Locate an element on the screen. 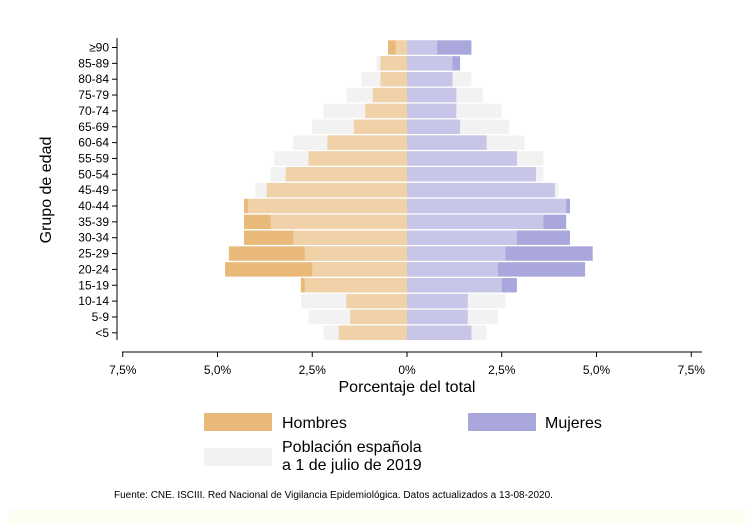 This screenshot has width=754, height=523. legend-swatch-poblacion is located at coordinates (238, 457).